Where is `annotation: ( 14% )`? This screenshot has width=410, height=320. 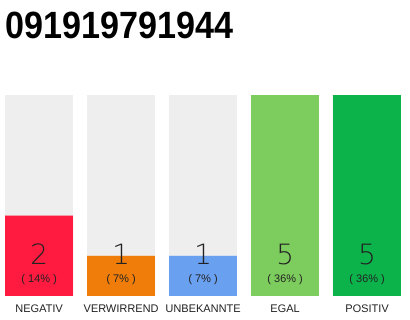 annotation: ( 14% ) is located at coordinates (39, 279).